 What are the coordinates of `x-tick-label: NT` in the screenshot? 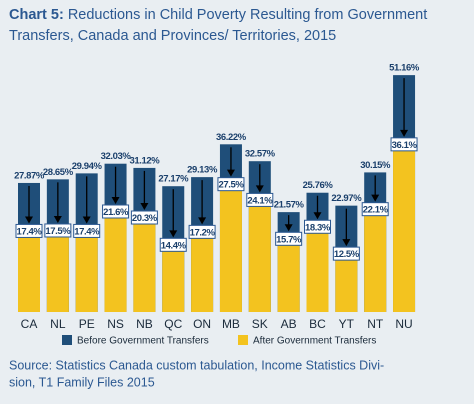 It's located at (375, 324).